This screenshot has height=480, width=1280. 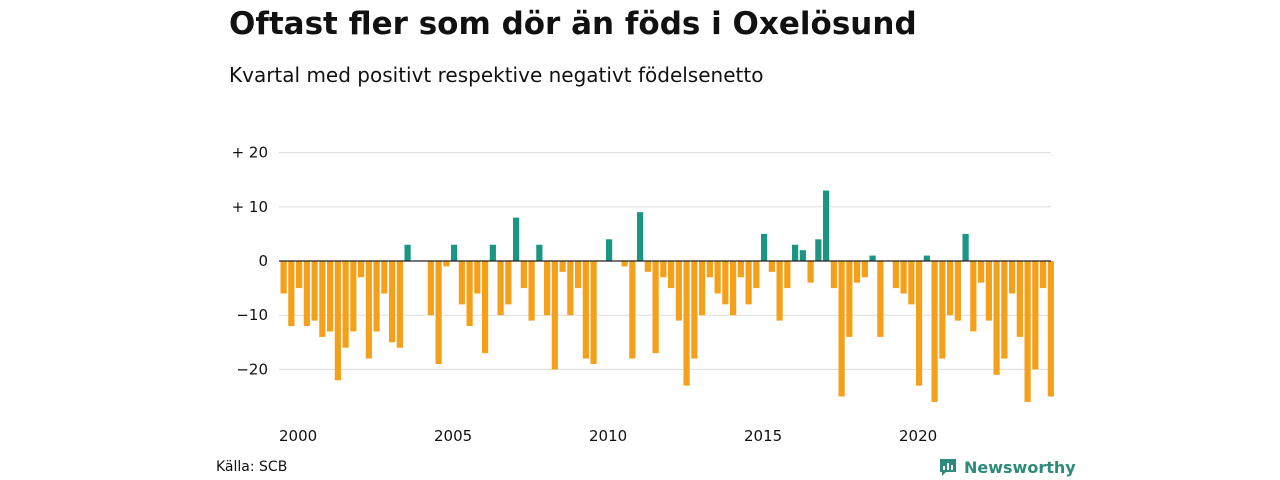 What do you see at coordinates (608, 436) in the screenshot?
I see `x-tick-label: 2010` at bounding box center [608, 436].